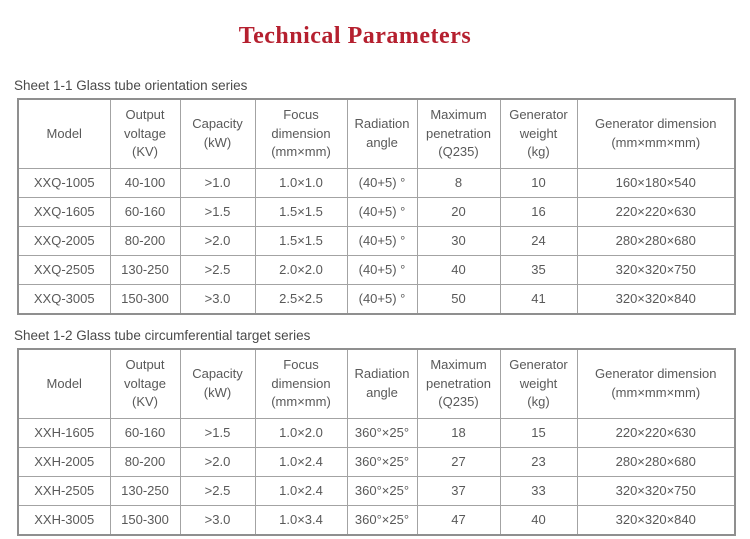 The width and height of the screenshot is (750, 539). I want to click on table-cell: 18, so click(458, 432).